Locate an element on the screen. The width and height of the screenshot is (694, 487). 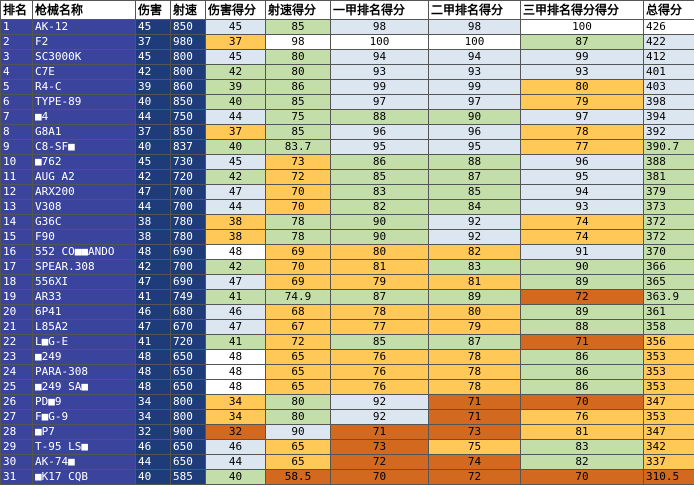
stat-cell: 38 is located at coordinates (153, 237).